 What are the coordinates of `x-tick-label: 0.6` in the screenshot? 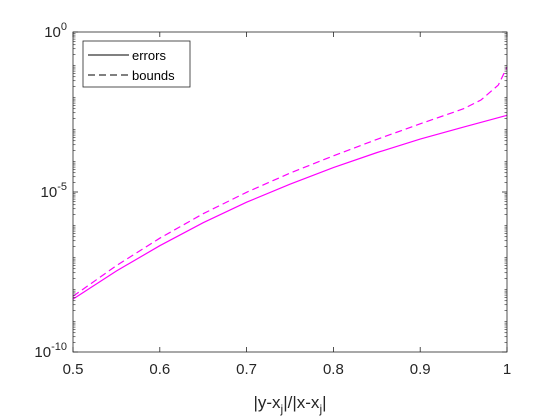 It's located at (159, 369).